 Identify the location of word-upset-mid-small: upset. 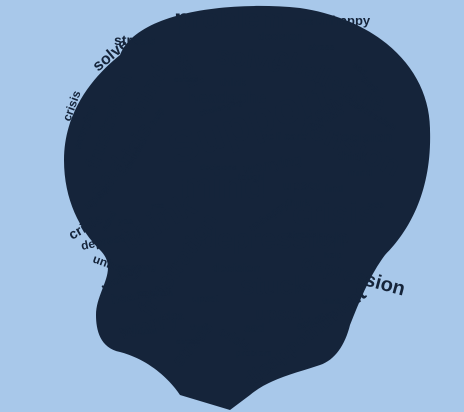
(205, 299).